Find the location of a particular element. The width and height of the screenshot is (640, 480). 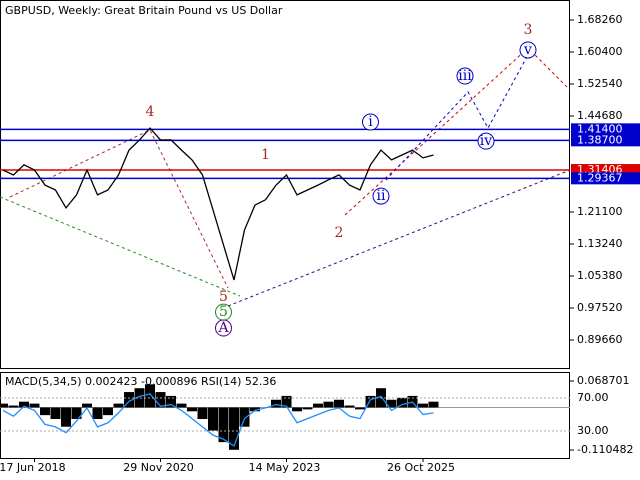

macd-tick-label: -0.110482 is located at coordinates (605, 449).